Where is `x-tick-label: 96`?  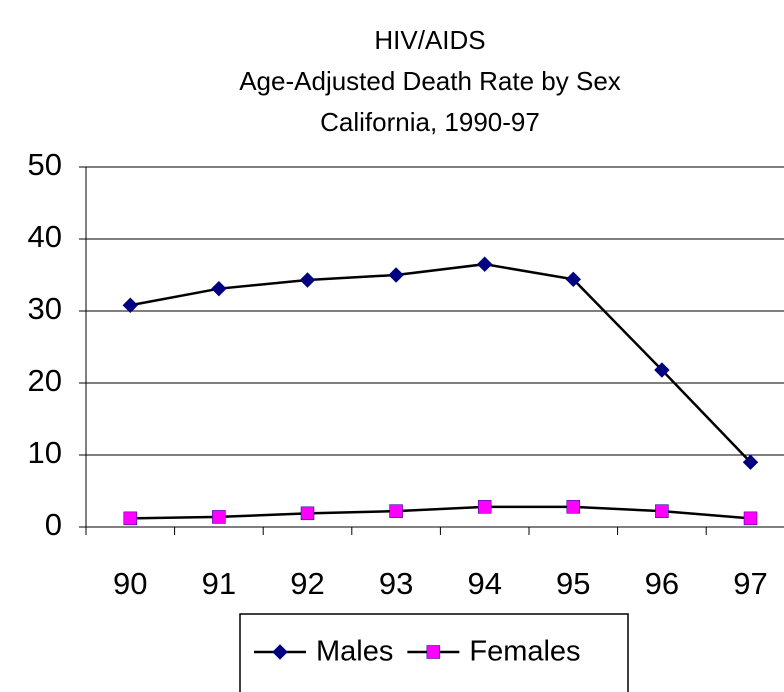 x-tick-label: 96 is located at coordinates (662, 583).